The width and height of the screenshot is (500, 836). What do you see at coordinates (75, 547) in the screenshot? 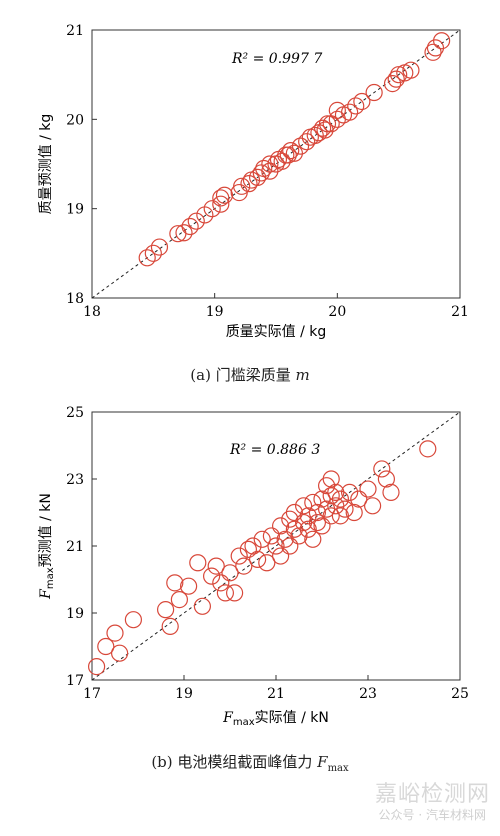
I see `panel-b-ytick-label: 21` at bounding box center [75, 547].